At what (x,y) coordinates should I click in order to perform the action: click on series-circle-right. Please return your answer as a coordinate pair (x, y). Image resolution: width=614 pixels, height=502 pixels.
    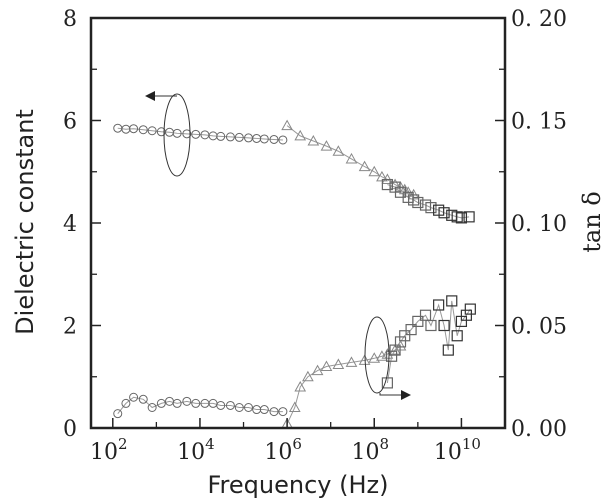
    Looking at the image, I should click on (200, 405).